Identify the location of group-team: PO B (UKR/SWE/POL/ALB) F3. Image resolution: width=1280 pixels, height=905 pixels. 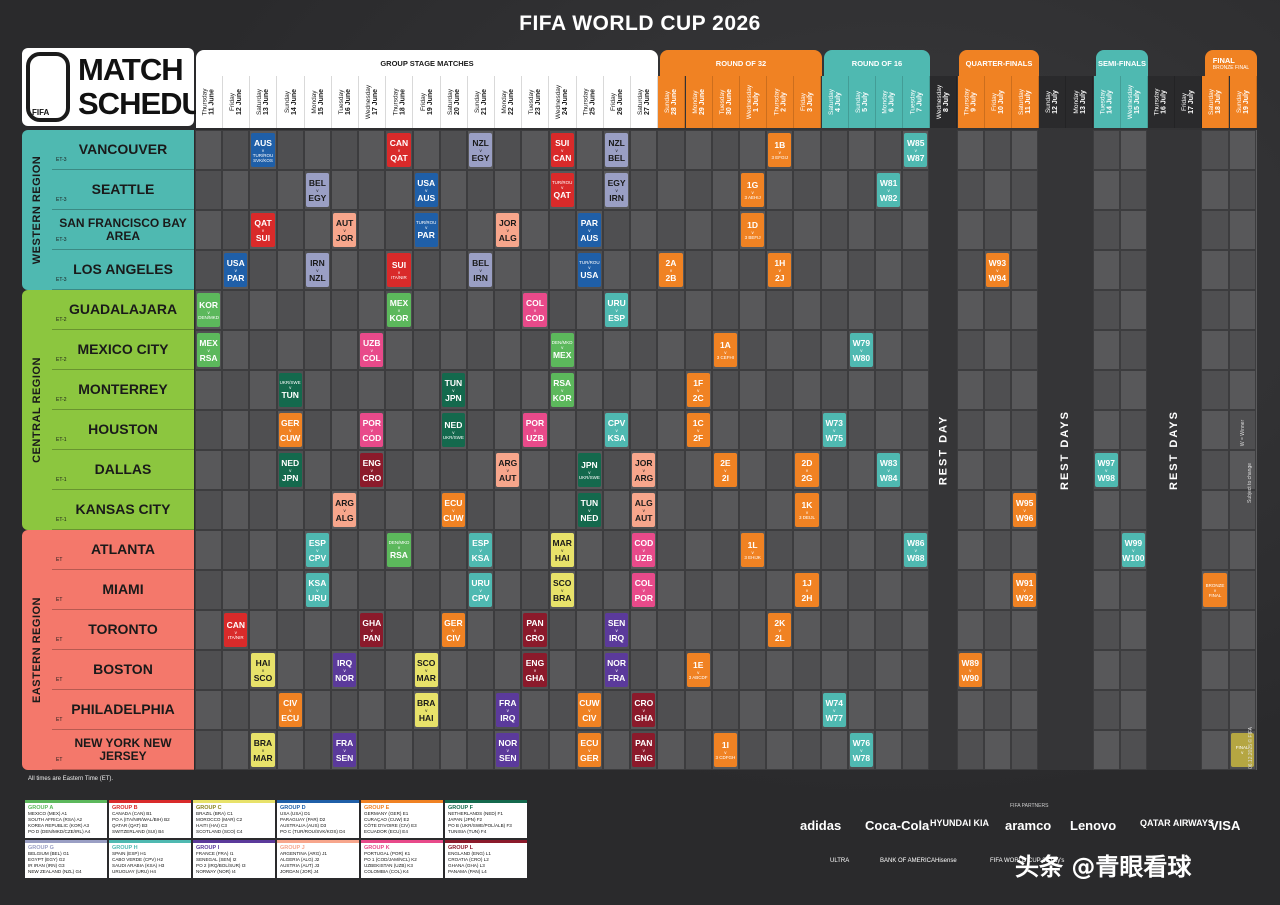
(480, 825).